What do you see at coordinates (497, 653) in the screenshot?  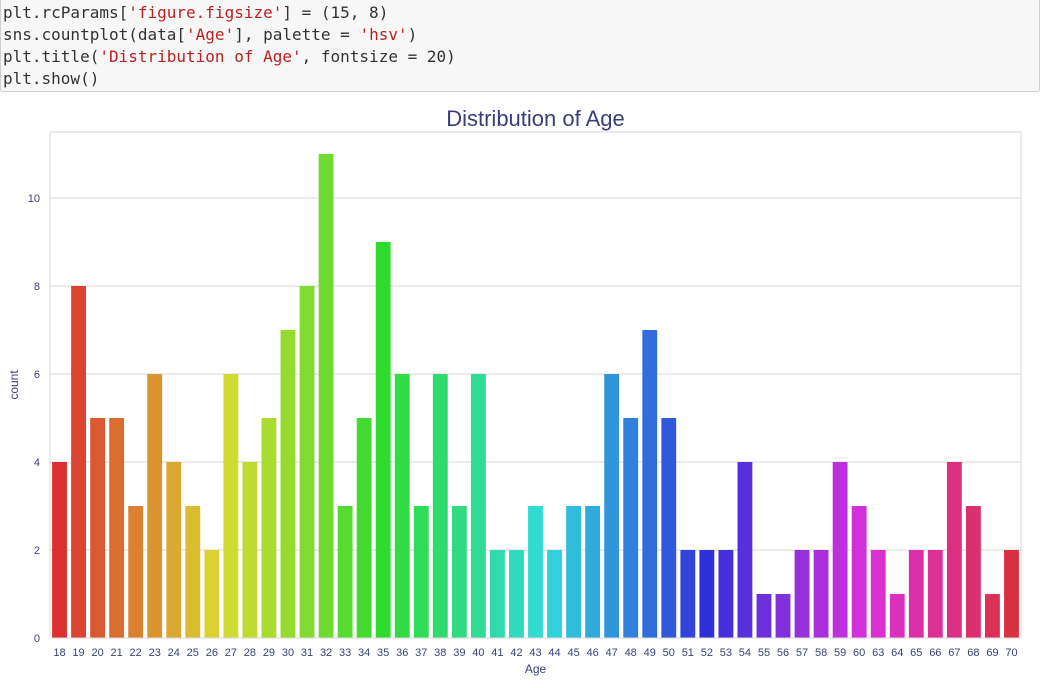 I see `x-tick-label: 41` at bounding box center [497, 653].